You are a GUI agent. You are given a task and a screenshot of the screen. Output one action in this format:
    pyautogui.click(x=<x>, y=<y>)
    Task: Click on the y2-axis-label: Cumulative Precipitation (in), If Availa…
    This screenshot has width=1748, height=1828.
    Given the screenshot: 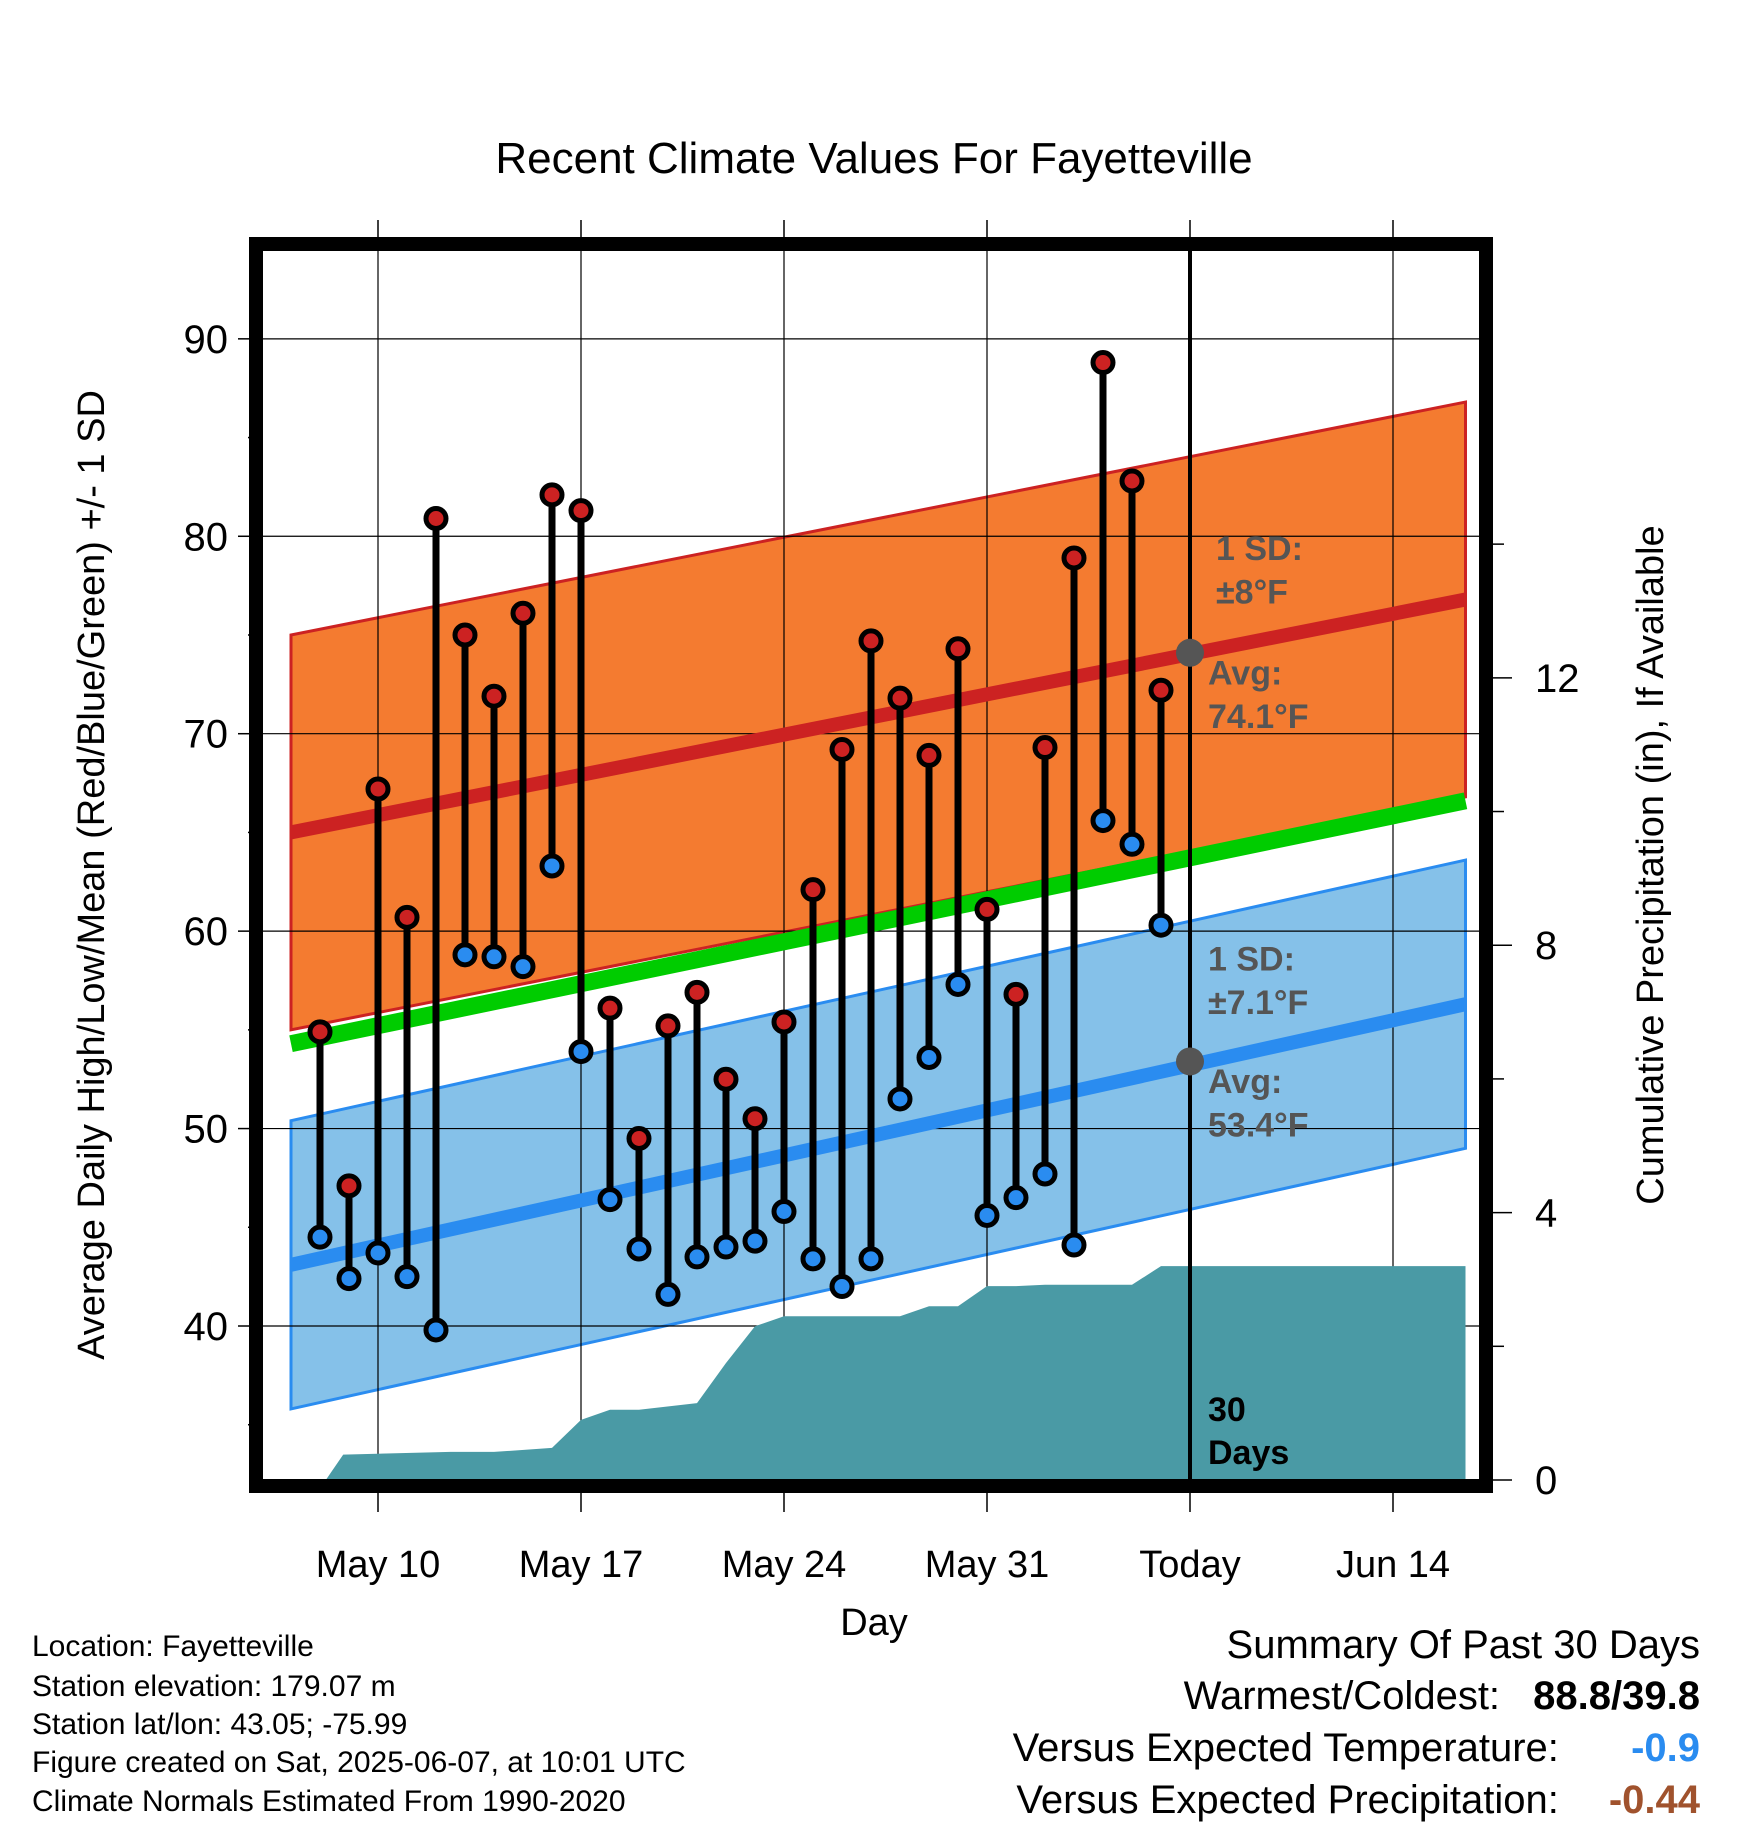 What is the action you would take?
    pyautogui.click(x=1651, y=864)
    